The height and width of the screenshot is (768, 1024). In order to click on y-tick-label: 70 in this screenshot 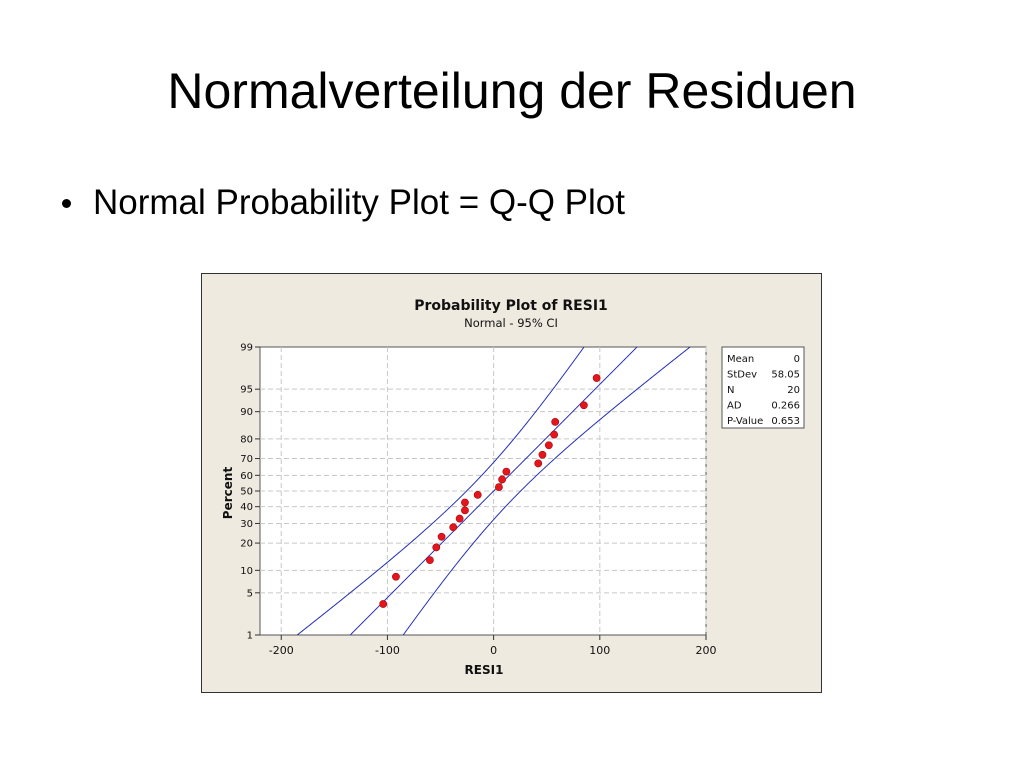, I will do `click(246, 459)`.